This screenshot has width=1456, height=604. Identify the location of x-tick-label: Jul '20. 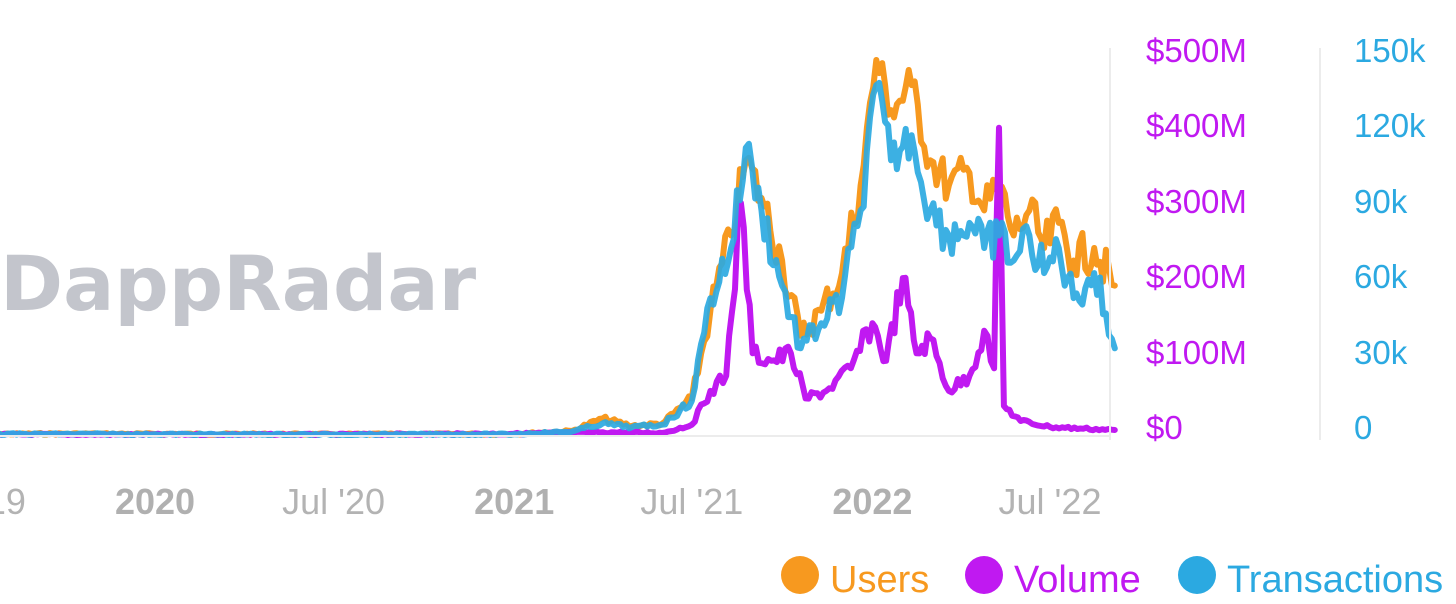
(333, 501).